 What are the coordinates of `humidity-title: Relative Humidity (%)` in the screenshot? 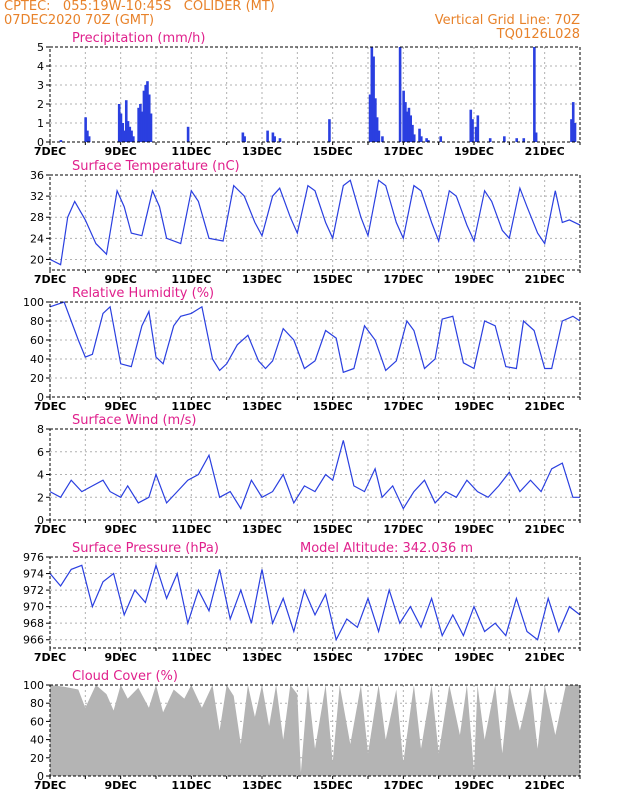 It's located at (143, 293).